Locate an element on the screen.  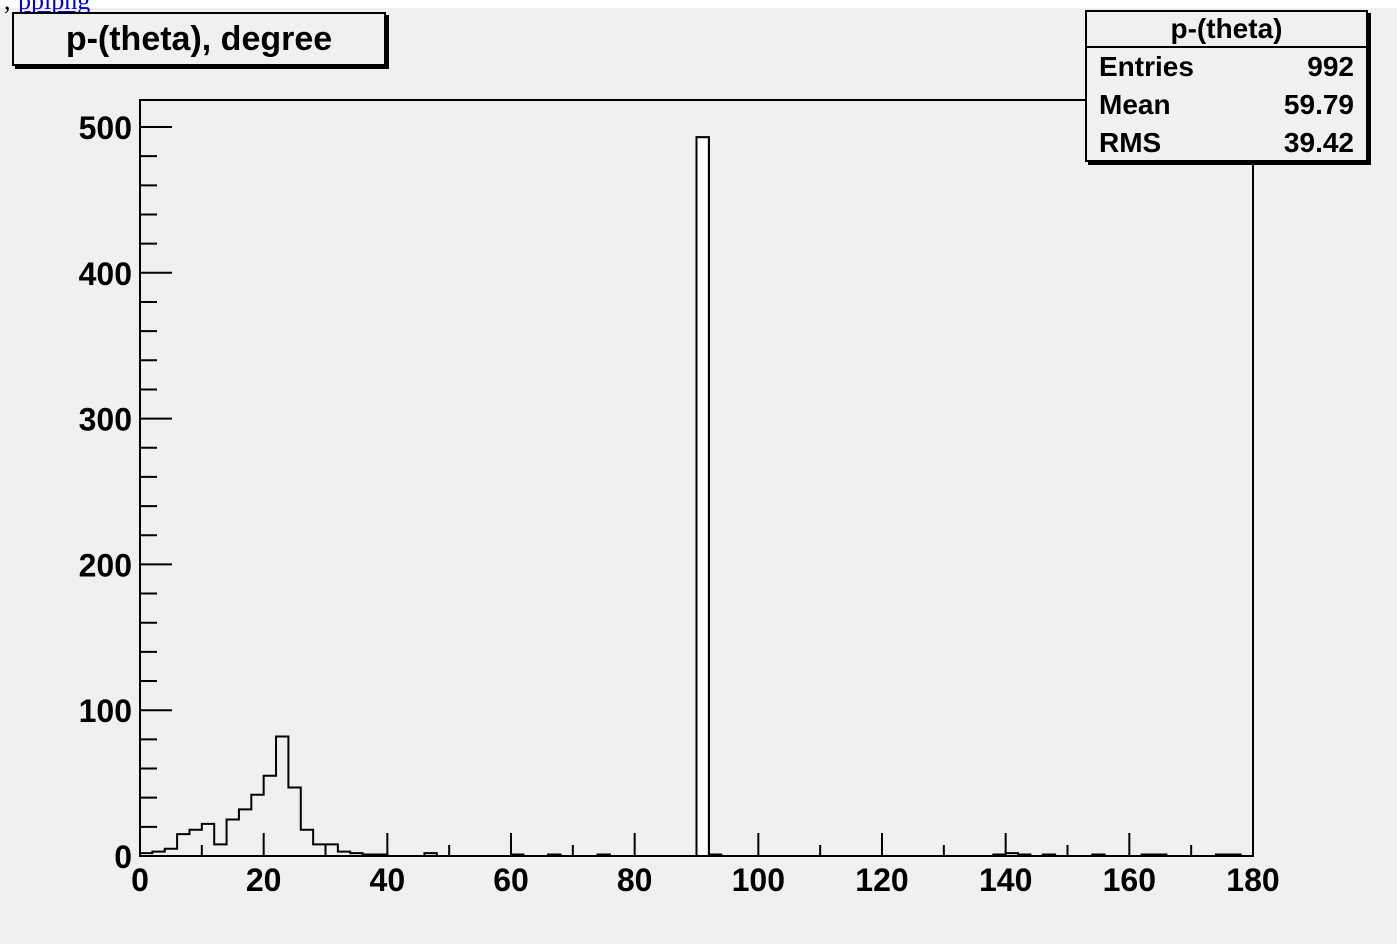
x-tick-label: 20 is located at coordinates (264, 880).